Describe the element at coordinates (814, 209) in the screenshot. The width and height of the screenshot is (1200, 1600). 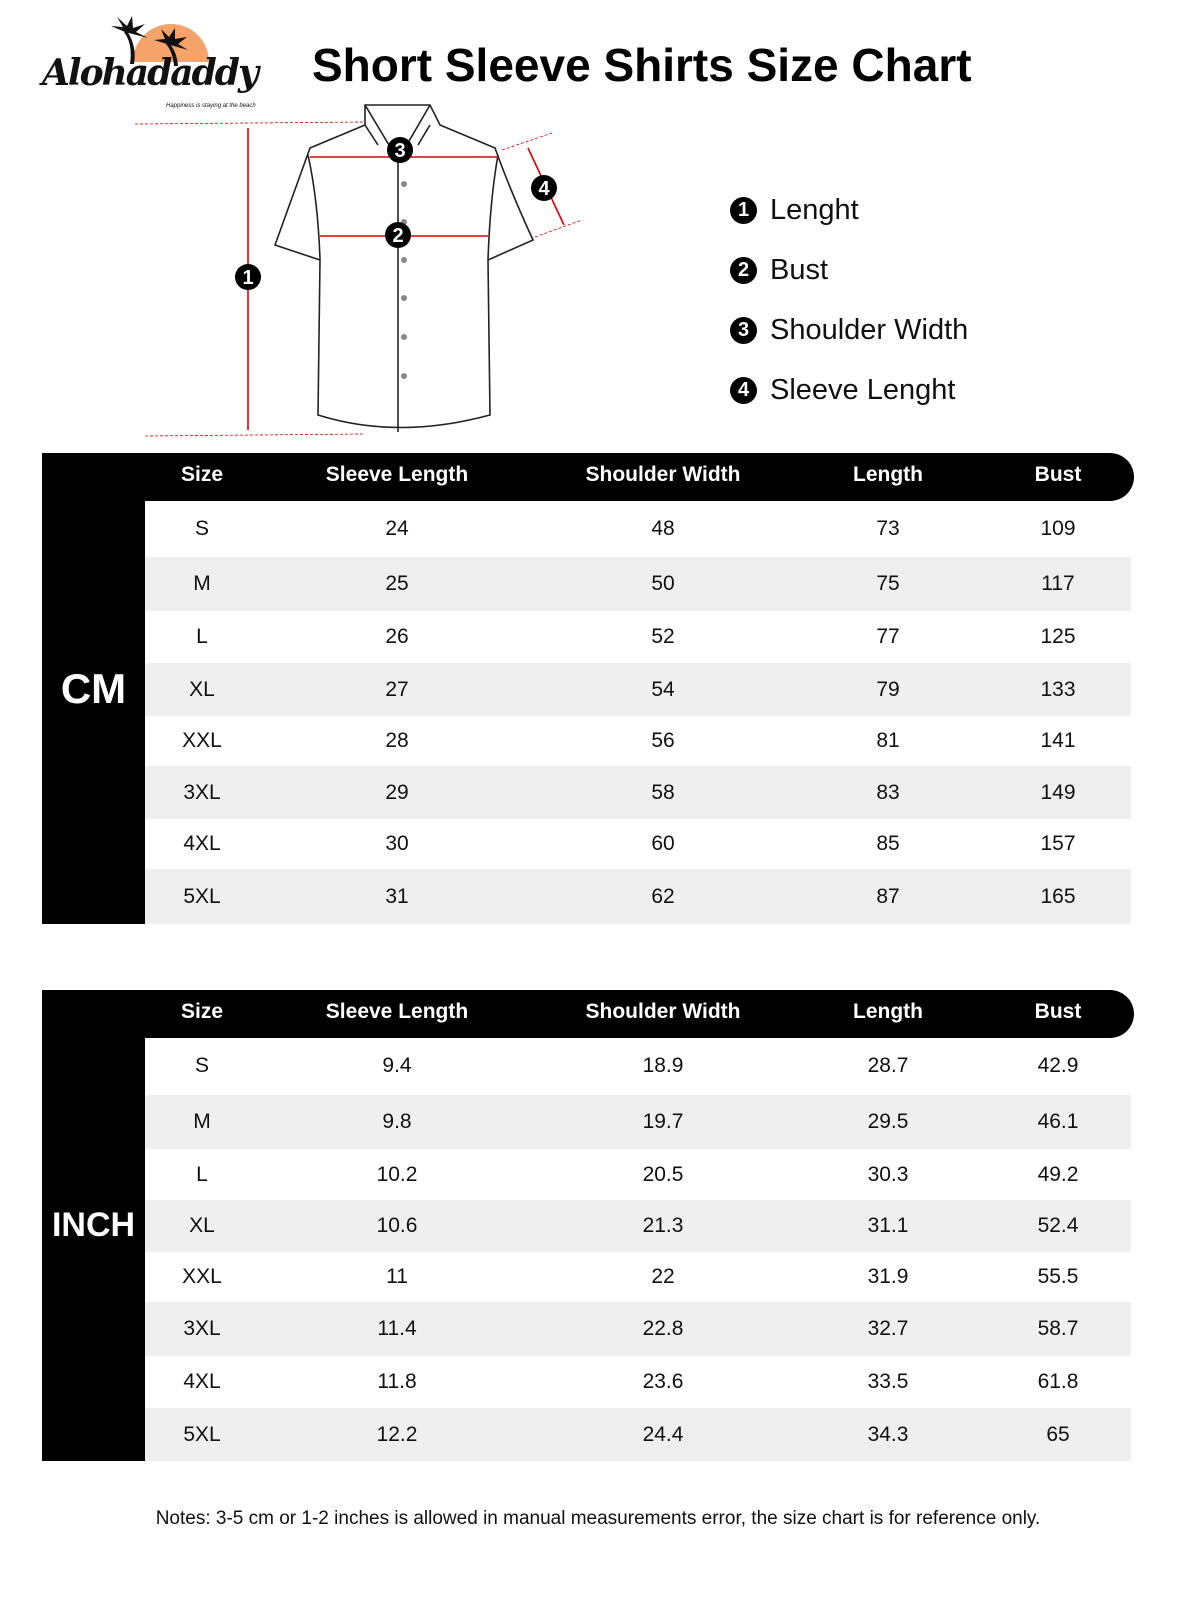
I see `legend-label: Lenght` at that location.